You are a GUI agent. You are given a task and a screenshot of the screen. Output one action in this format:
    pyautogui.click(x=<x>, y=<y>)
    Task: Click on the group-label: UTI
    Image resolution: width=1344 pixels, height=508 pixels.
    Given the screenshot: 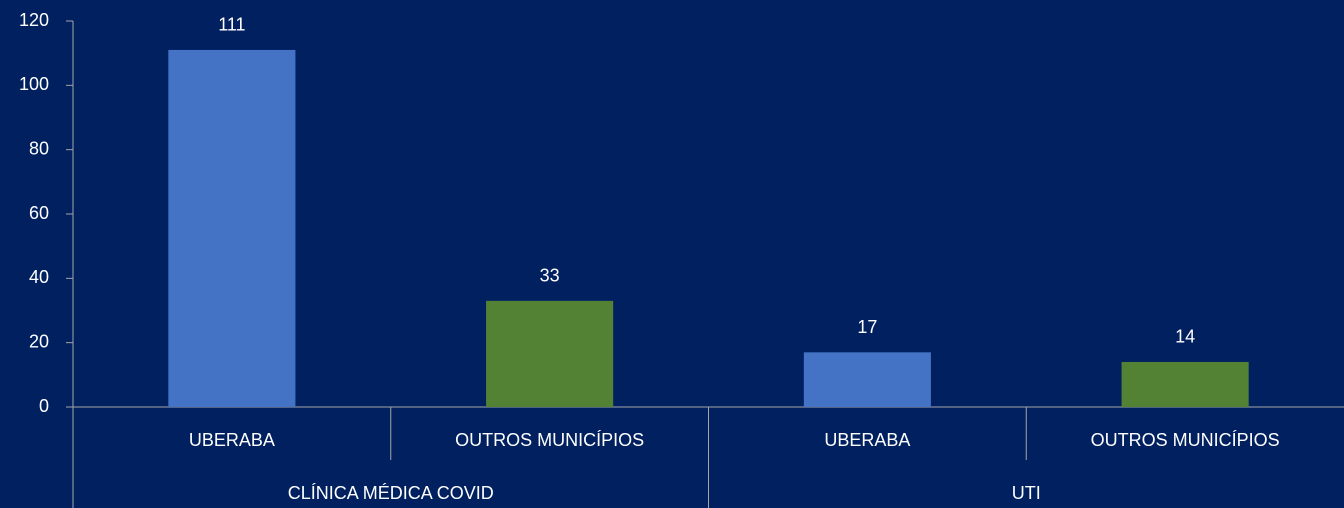 What is the action you would take?
    pyautogui.click(x=1026, y=493)
    